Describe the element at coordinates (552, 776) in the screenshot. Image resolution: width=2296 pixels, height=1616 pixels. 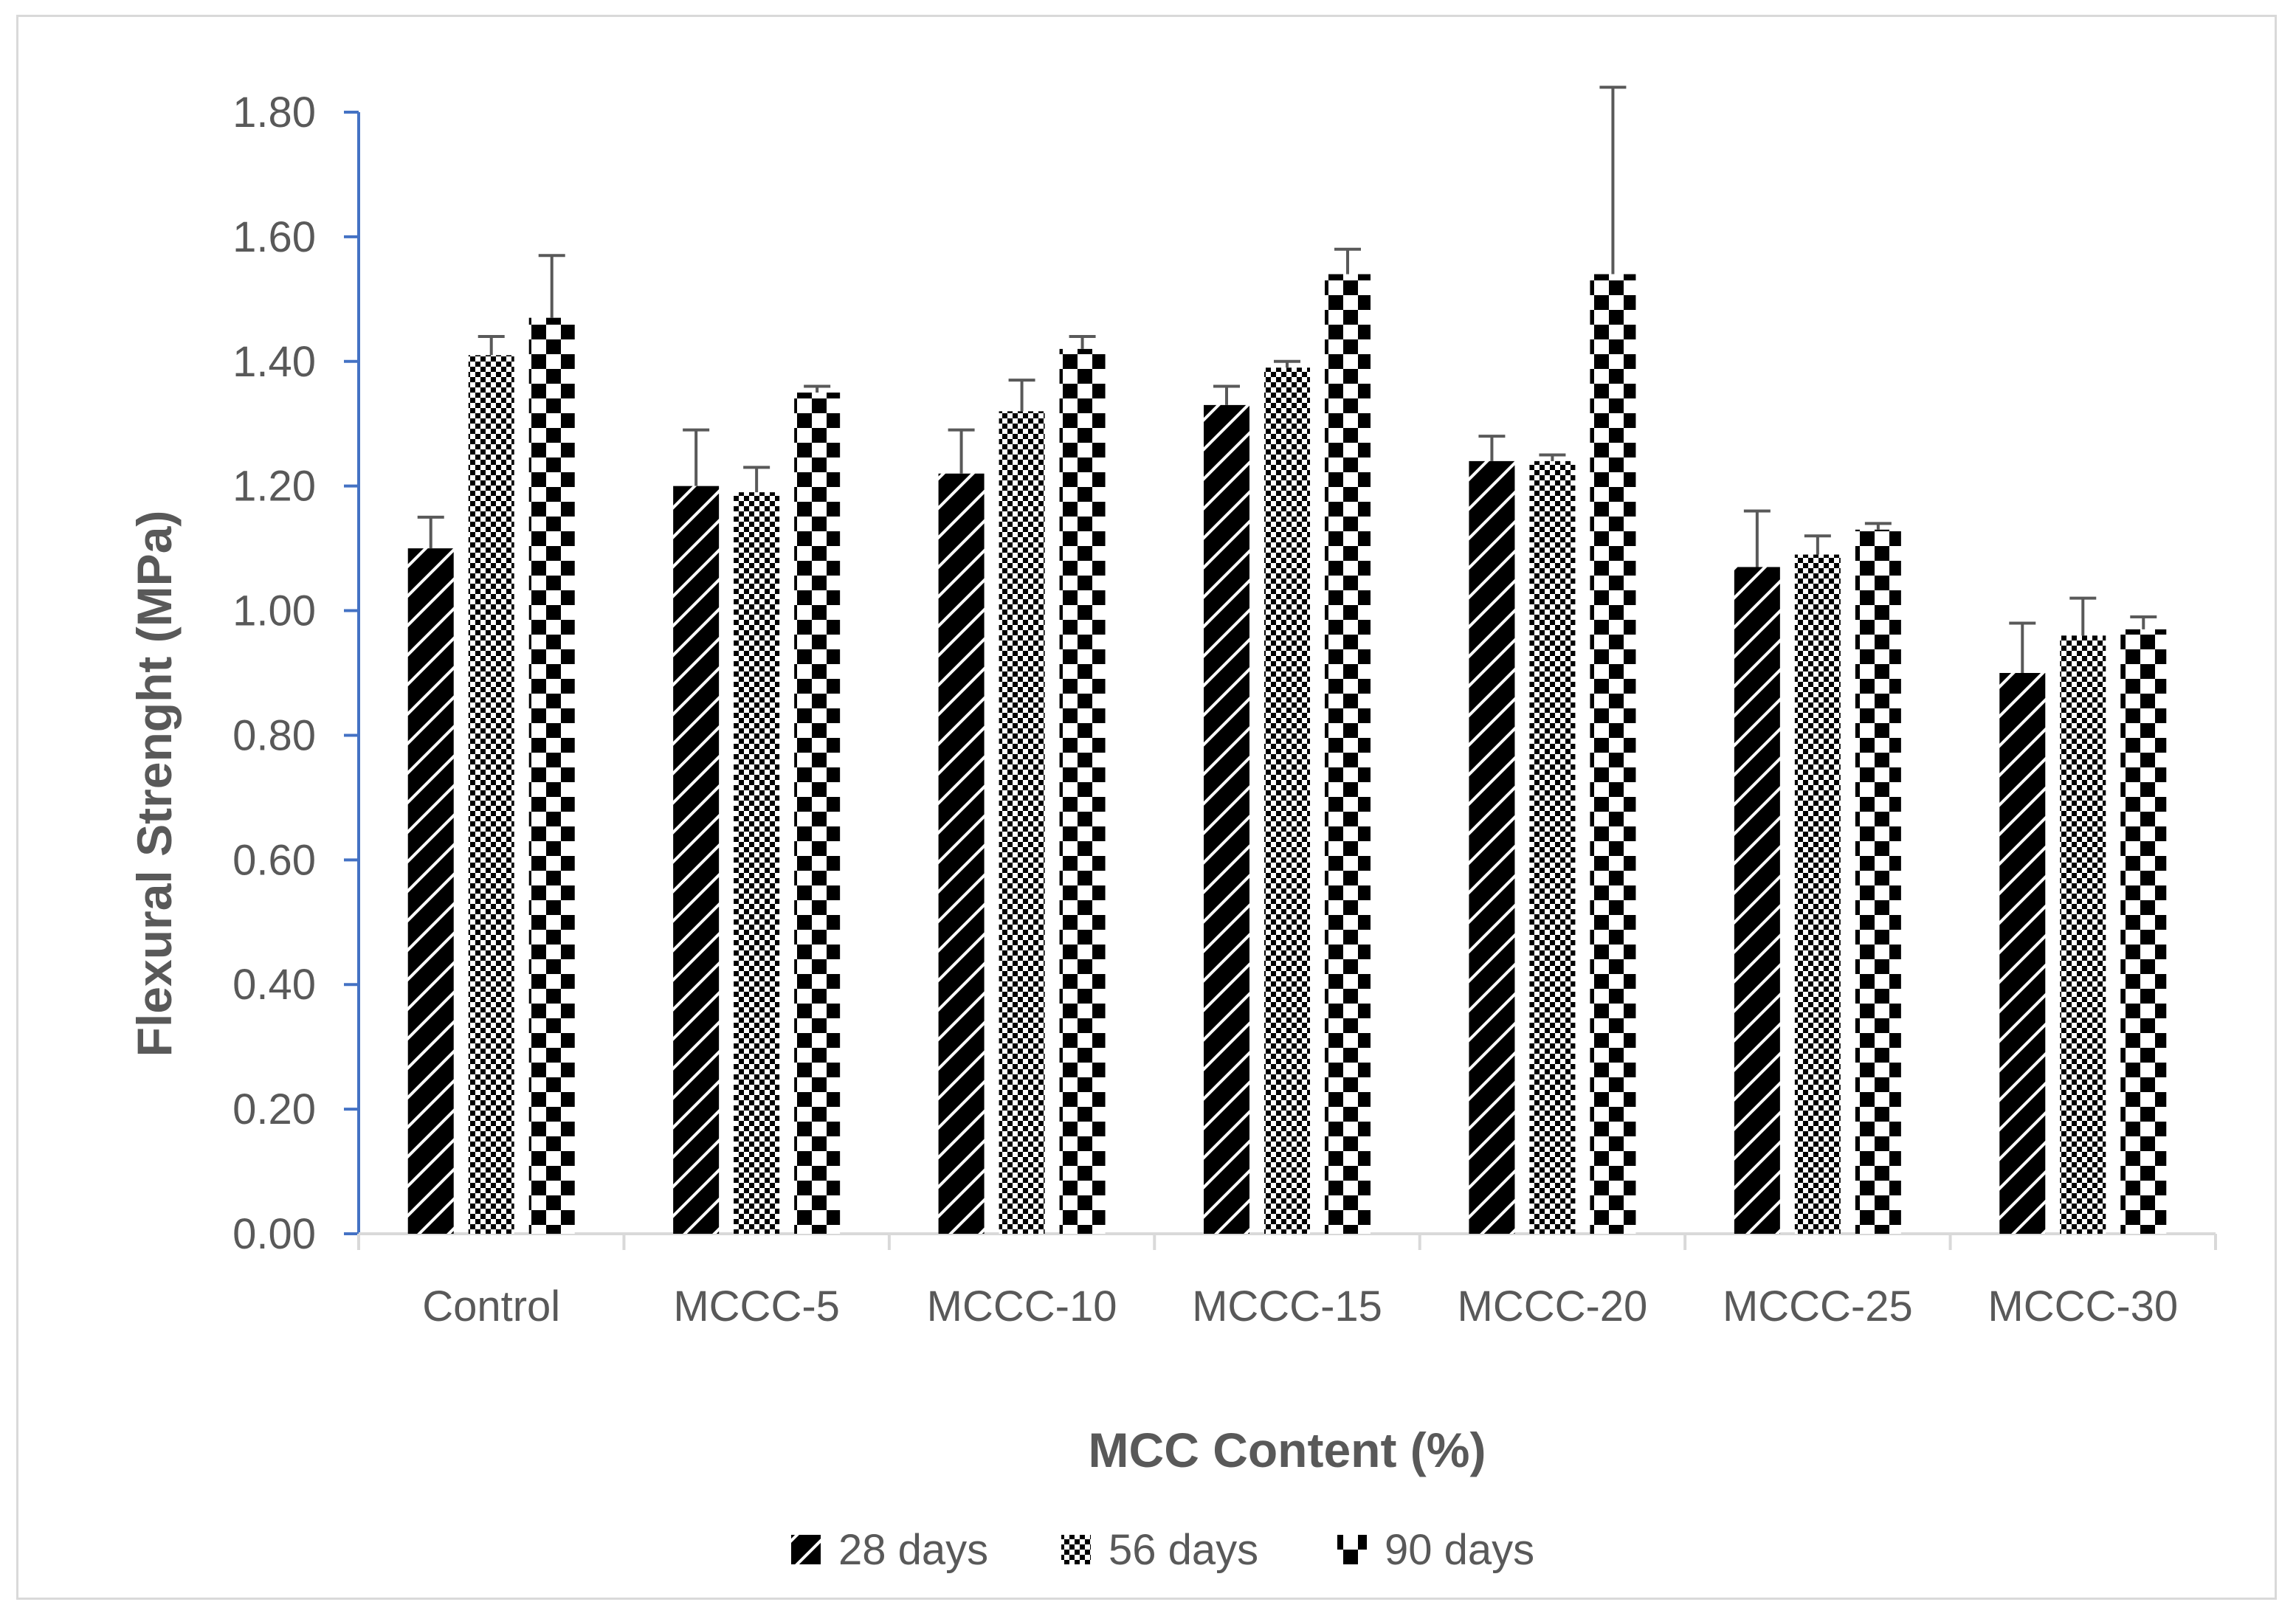
I see `bar-90-days-Control` at that location.